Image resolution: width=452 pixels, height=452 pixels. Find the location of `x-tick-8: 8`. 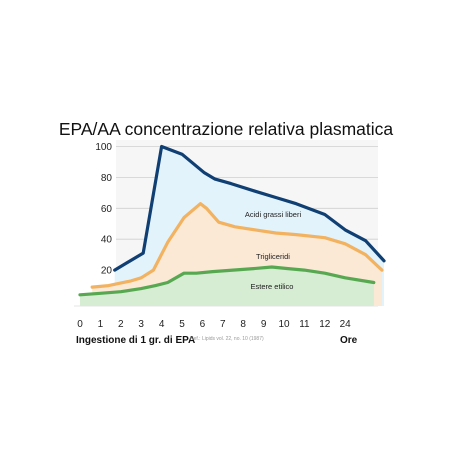

x-tick-8: 8 is located at coordinates (243, 324).